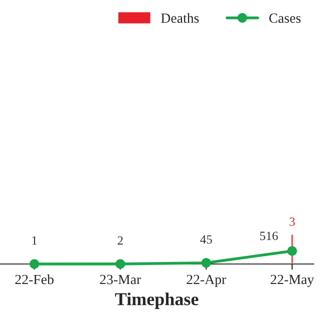 The height and width of the screenshot is (320, 320). I want to click on legend-label: Deaths, so click(180, 18).